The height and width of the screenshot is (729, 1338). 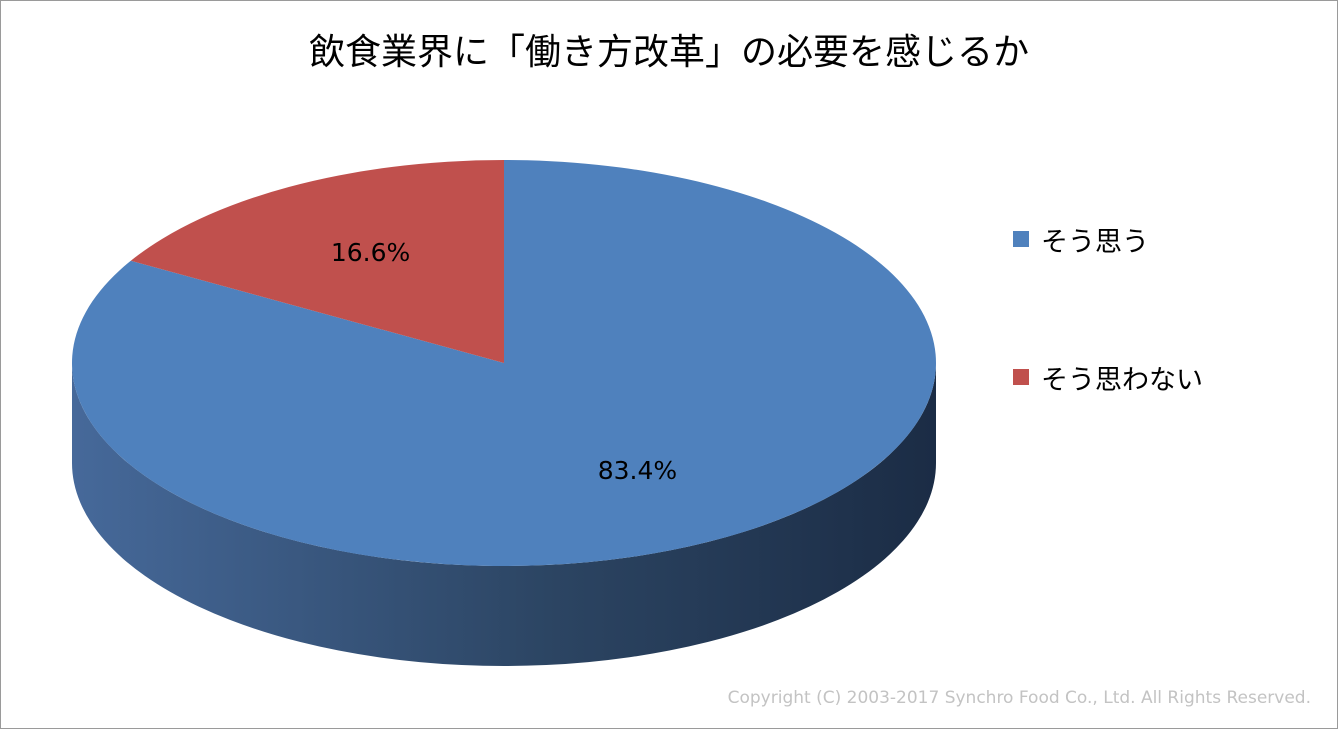 I want to click on data-label-disagree: 16.6%, so click(x=370, y=252).